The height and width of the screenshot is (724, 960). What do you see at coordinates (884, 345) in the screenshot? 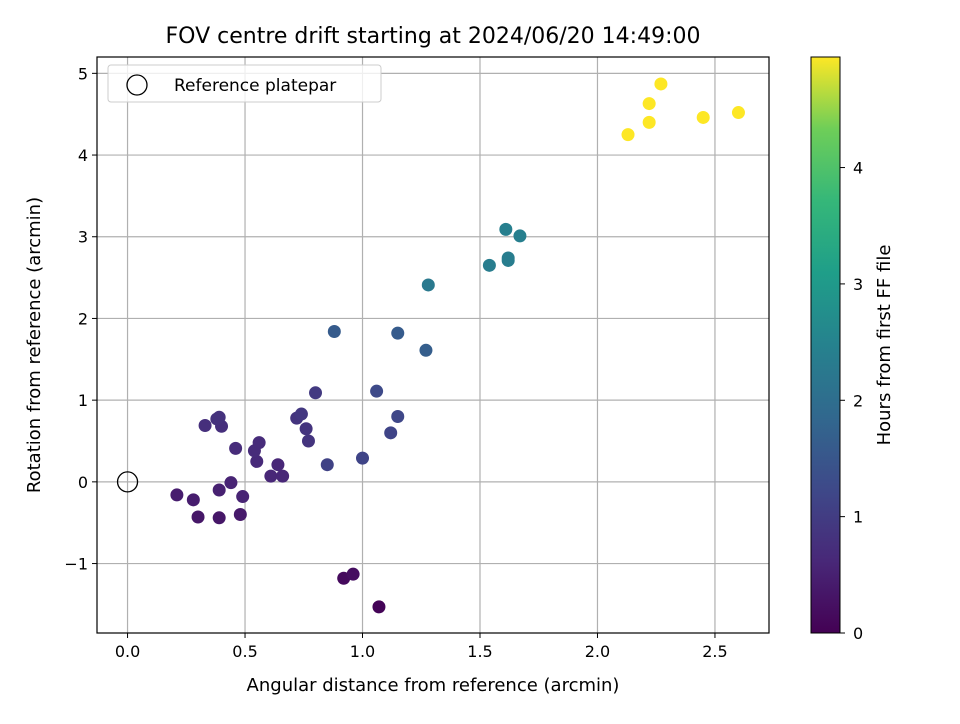
I see `colorbar-label: Hours from first FF file` at bounding box center [884, 345].